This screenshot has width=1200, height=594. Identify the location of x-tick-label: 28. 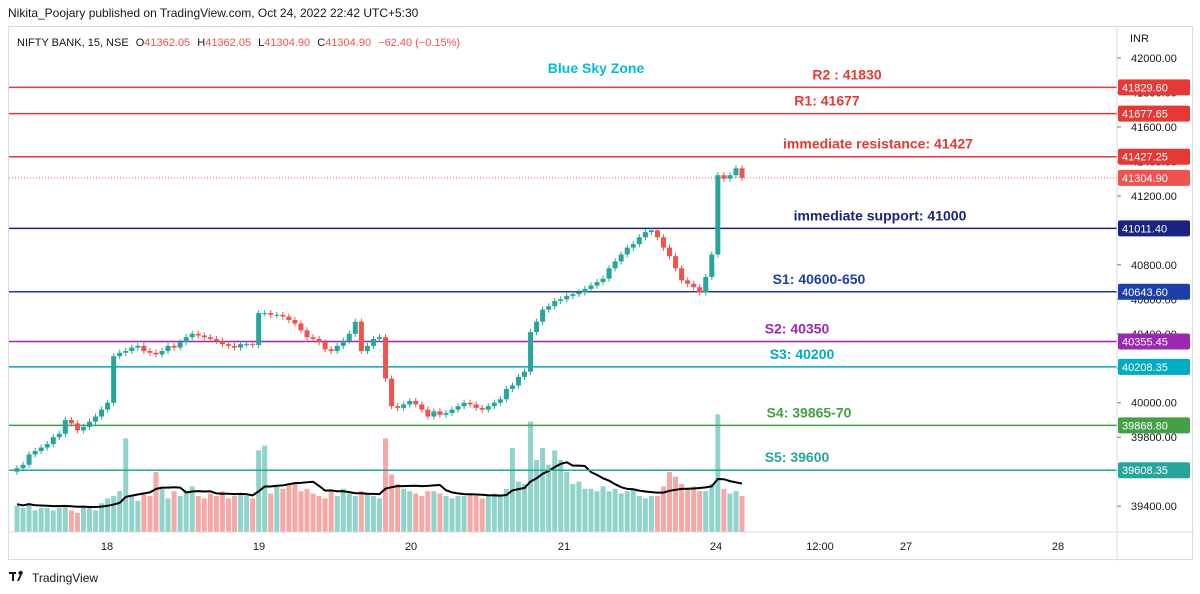
(1058, 547).